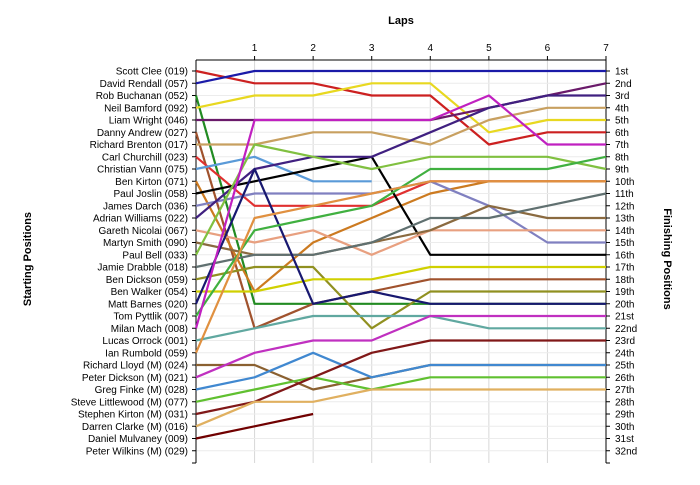  What do you see at coordinates (624, 304) in the screenshot?
I see `finishing-position-label: 20th` at bounding box center [624, 304].